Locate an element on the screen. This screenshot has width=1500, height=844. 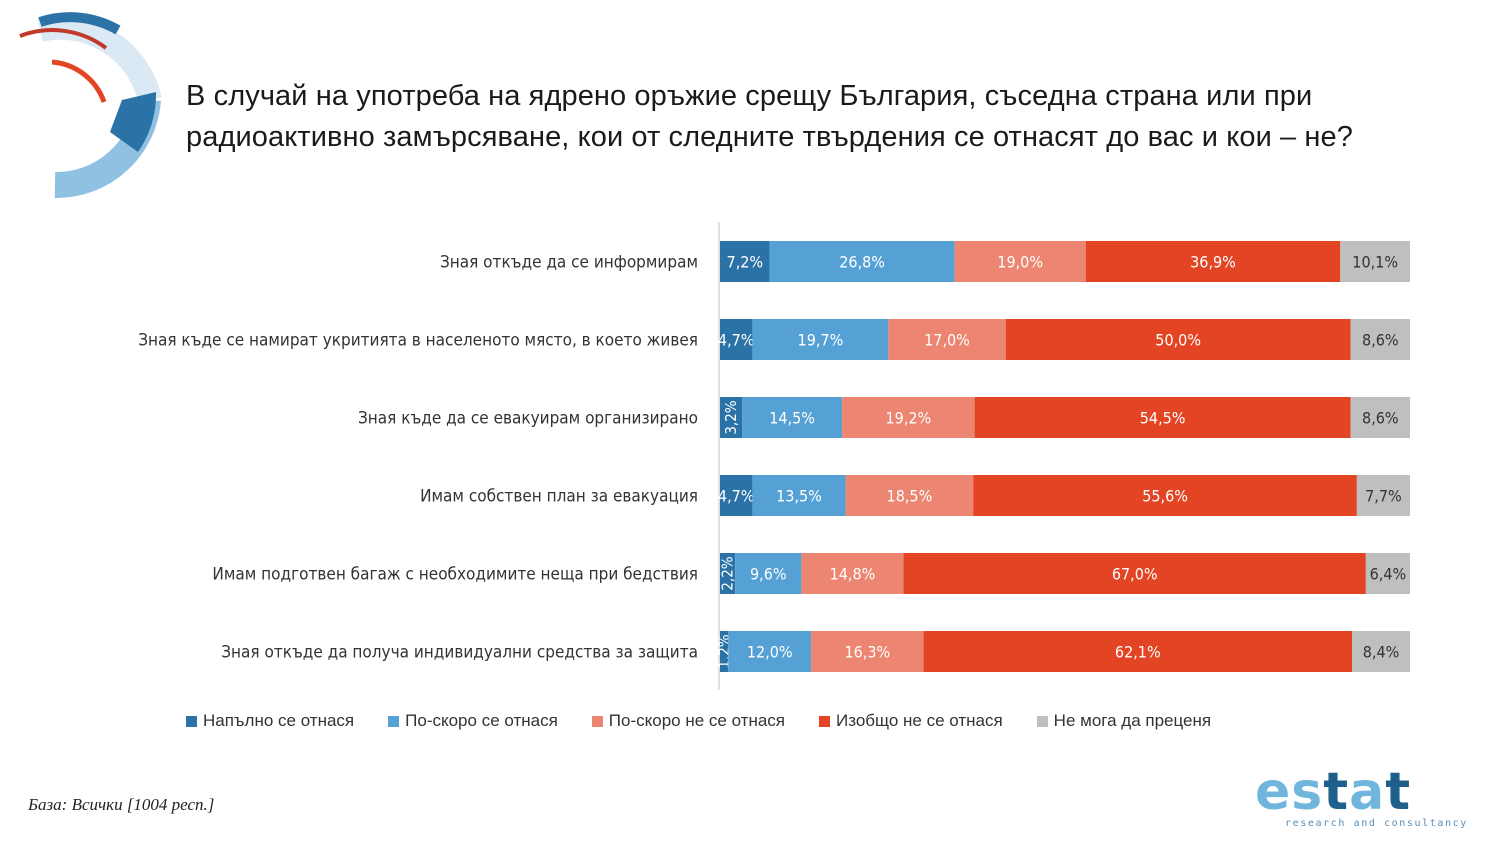
data-label: 50,0% is located at coordinates (1178, 340).